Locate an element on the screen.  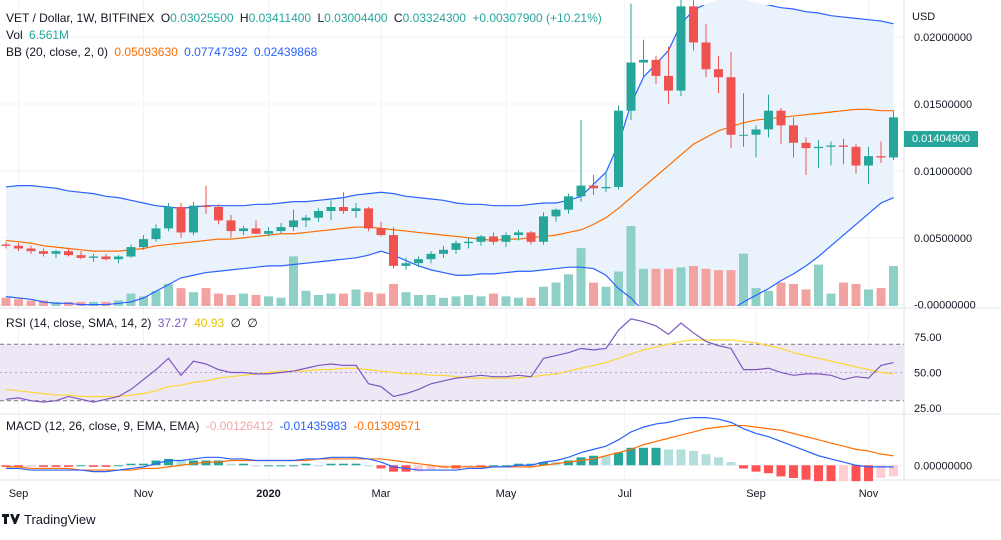
low-value: 0.03004400 is located at coordinates (356, 18).